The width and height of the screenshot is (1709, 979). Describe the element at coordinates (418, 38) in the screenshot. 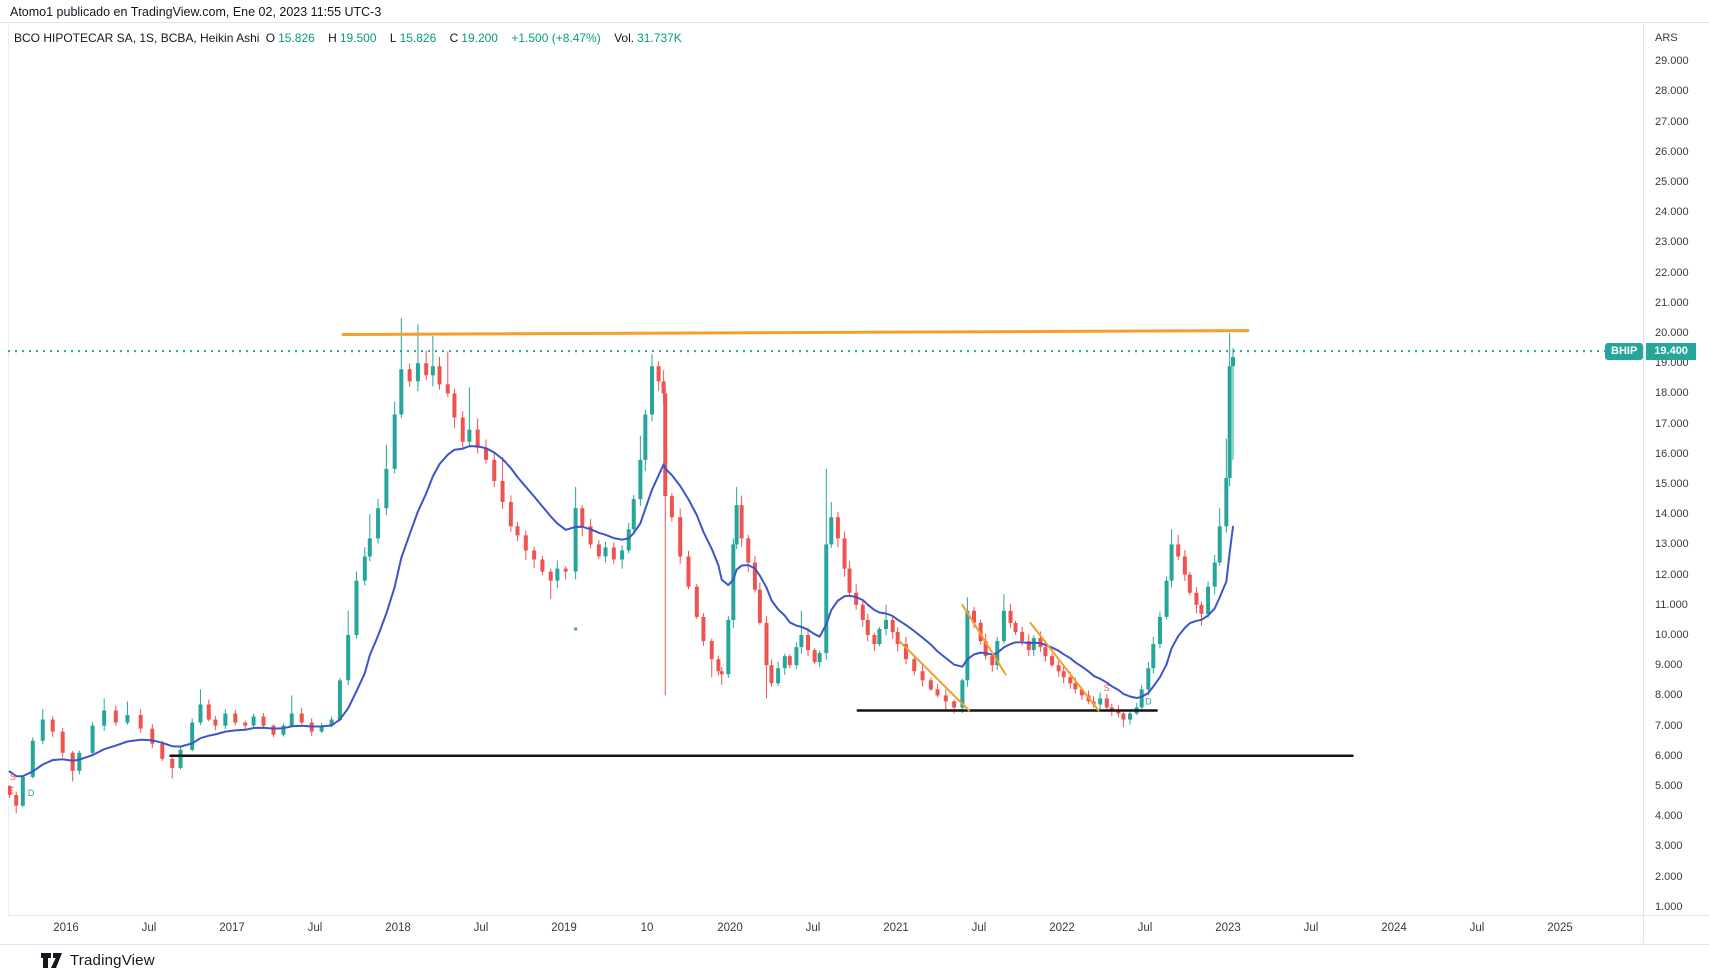

I see `low-value: 15.826` at that location.